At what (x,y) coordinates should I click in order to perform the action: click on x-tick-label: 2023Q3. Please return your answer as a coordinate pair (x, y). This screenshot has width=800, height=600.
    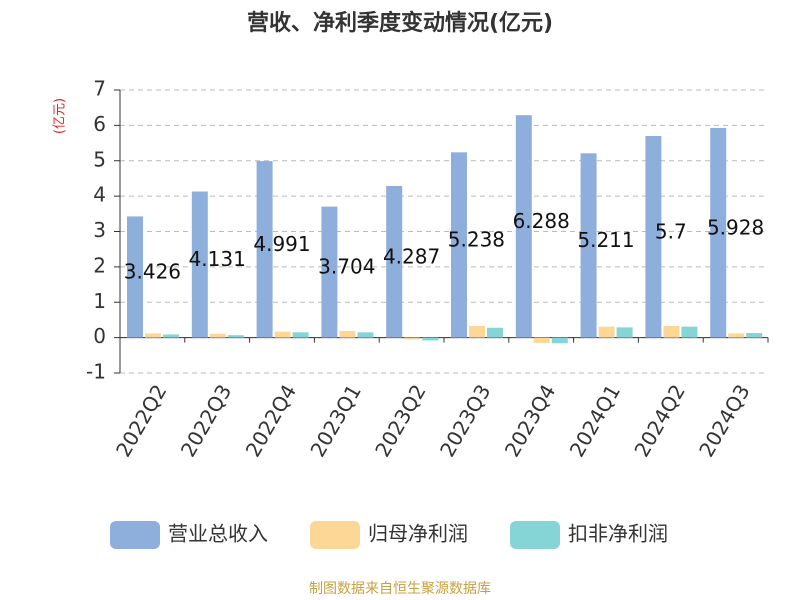
    Looking at the image, I should click on (465, 420).